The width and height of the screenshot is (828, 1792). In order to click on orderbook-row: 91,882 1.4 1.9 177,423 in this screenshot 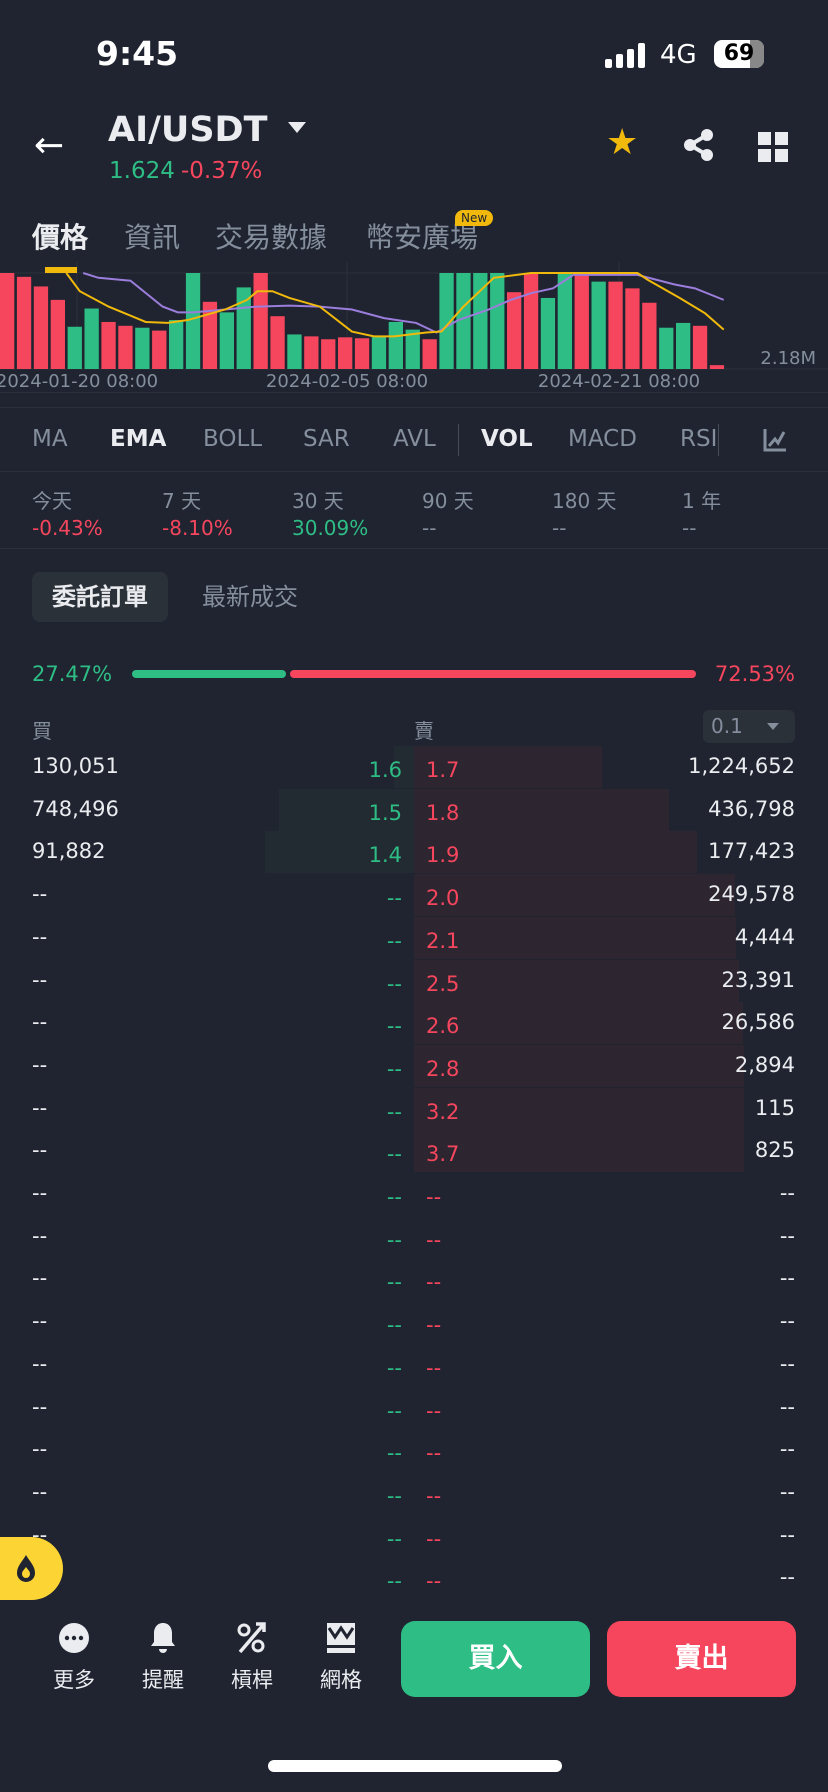, I will do `click(414, 852)`.